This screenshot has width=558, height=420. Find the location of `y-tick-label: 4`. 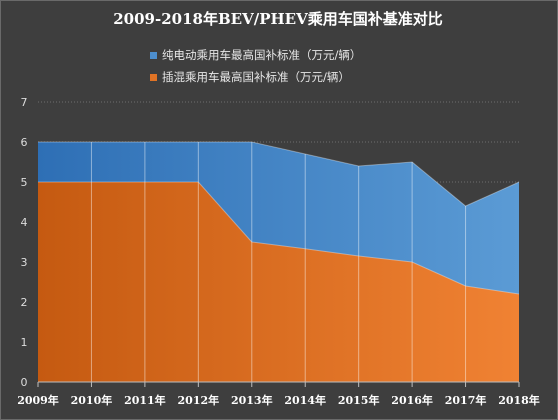

y-tick-label: 4 is located at coordinates (24, 222).